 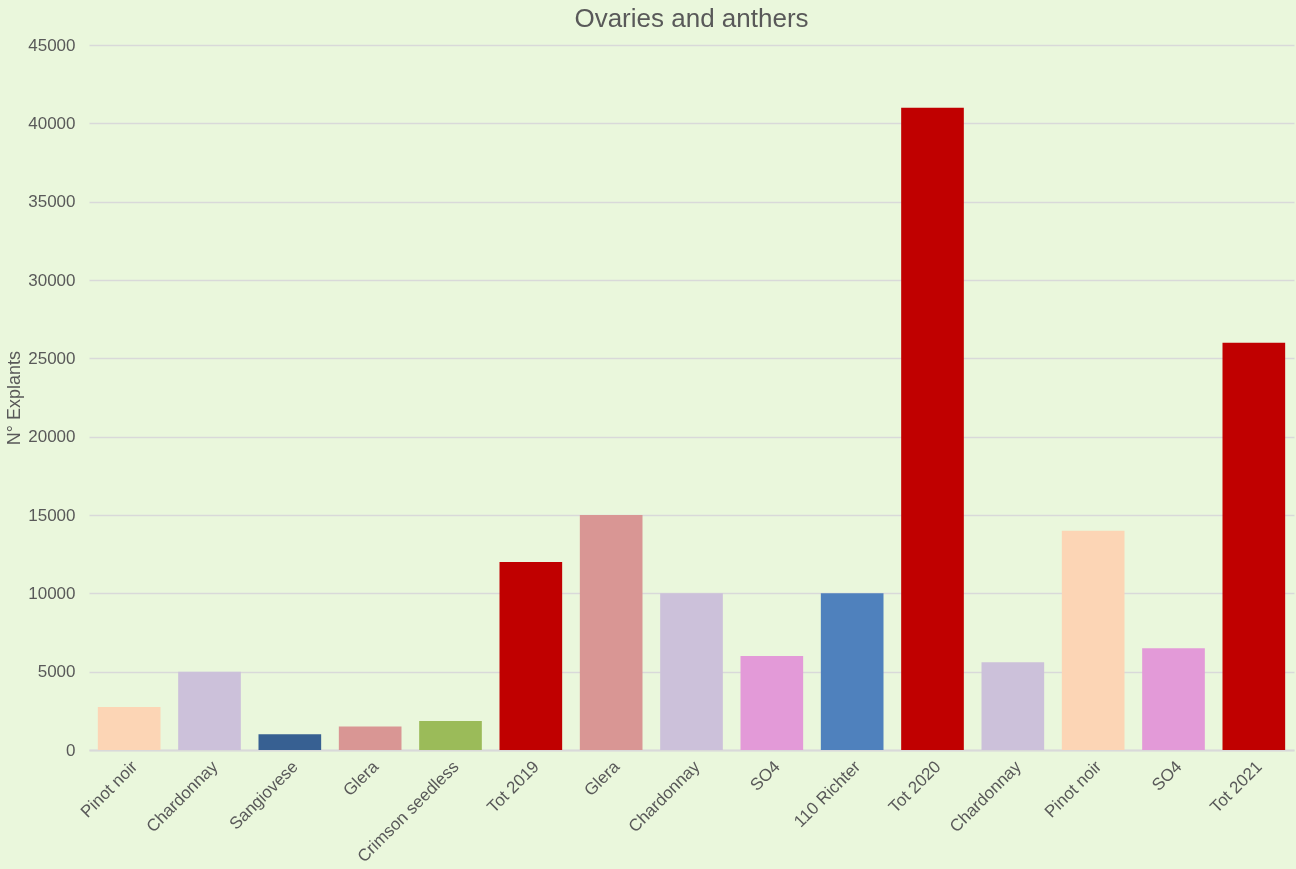 I want to click on y-tick-label: 45000, so click(x=52, y=45).